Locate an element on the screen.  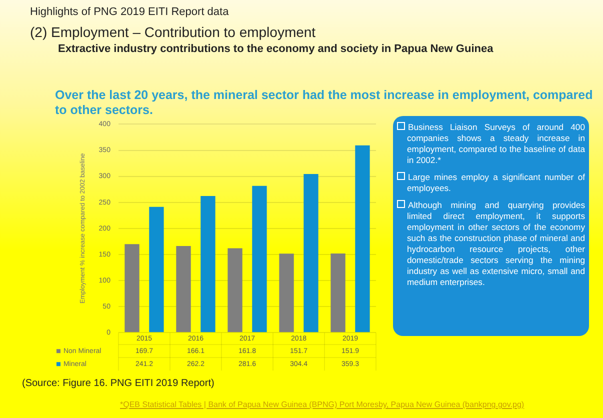
chart-subtitle: (2) Employment – Contribution to employment is located at coordinates (173, 32).